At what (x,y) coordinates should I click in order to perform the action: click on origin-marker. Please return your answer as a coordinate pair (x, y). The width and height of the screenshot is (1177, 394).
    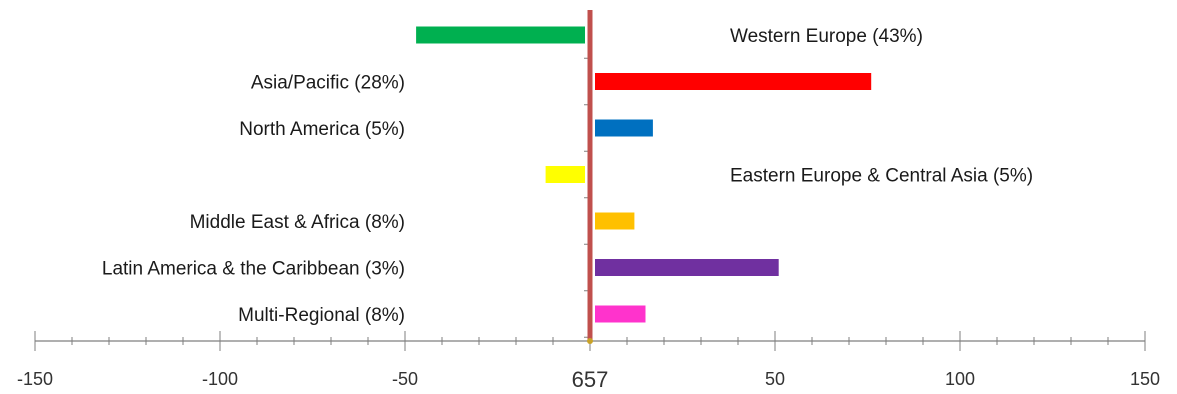
    Looking at the image, I should click on (590, 341).